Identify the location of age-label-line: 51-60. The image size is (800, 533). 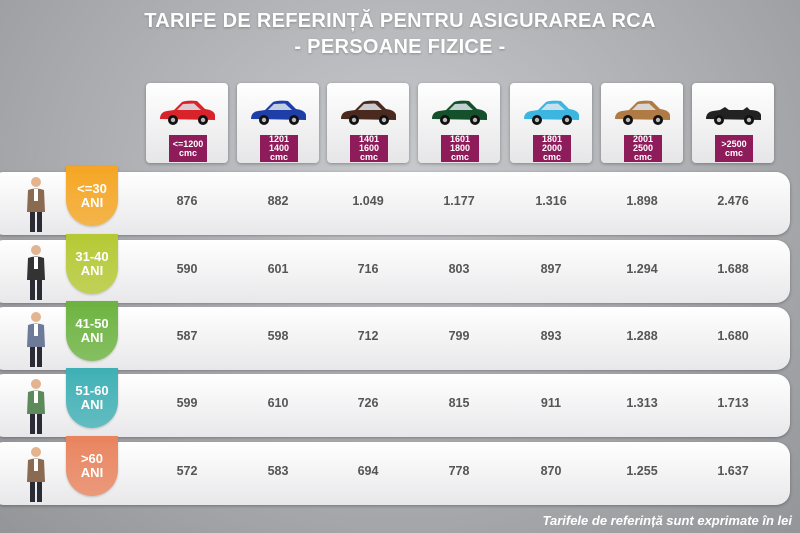
(92, 390).